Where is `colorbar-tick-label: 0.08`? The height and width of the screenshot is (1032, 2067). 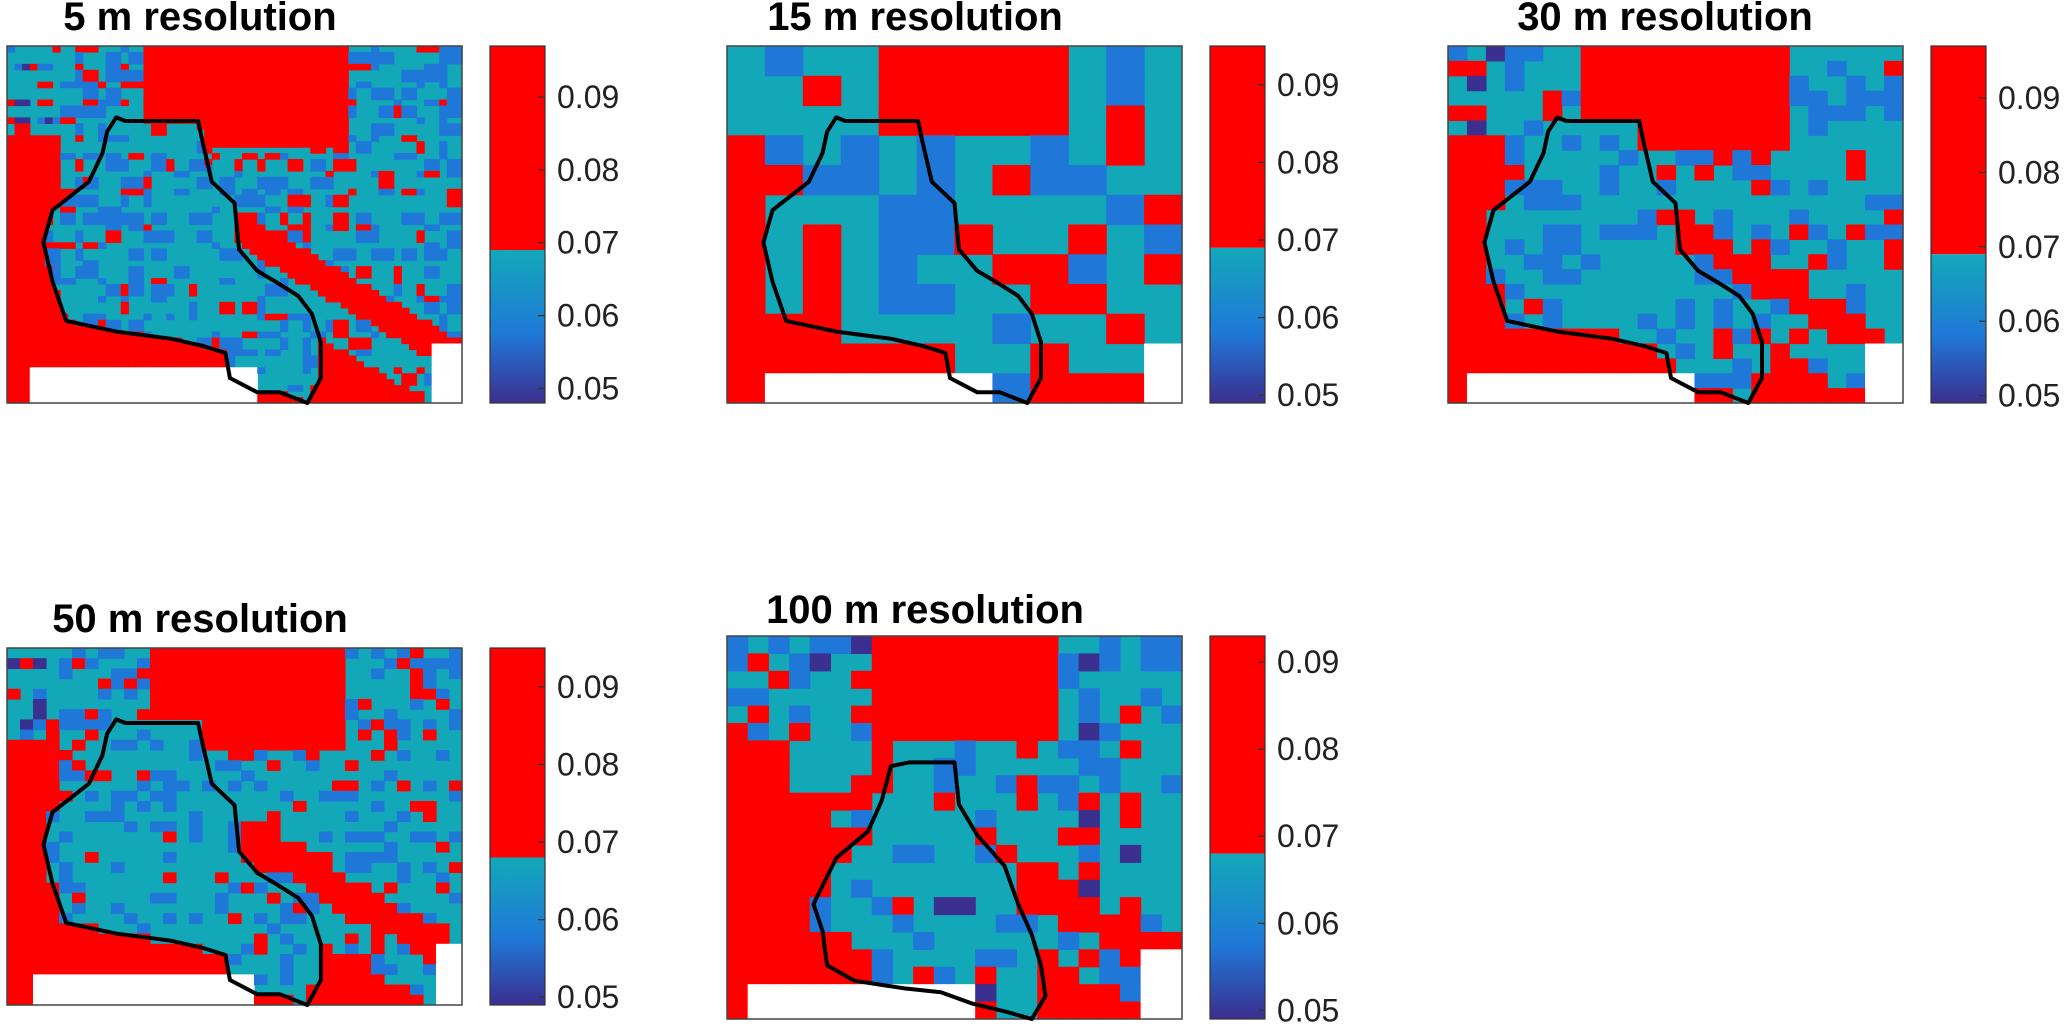
colorbar-tick-label: 0.08 is located at coordinates (1308, 162).